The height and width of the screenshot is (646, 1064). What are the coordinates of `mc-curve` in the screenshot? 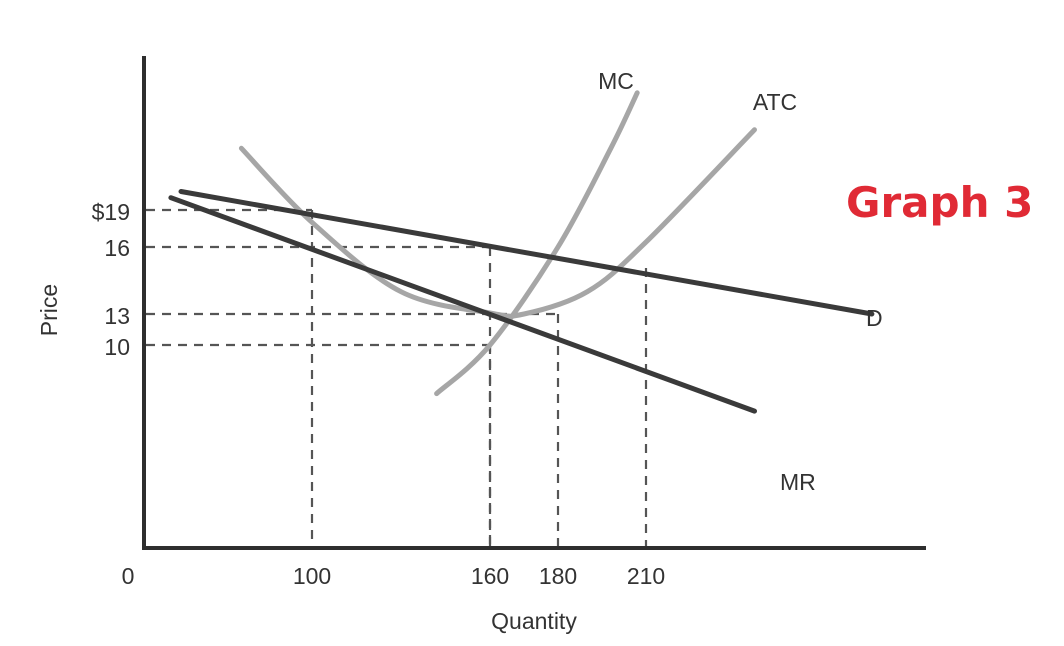 It's located at (537, 243).